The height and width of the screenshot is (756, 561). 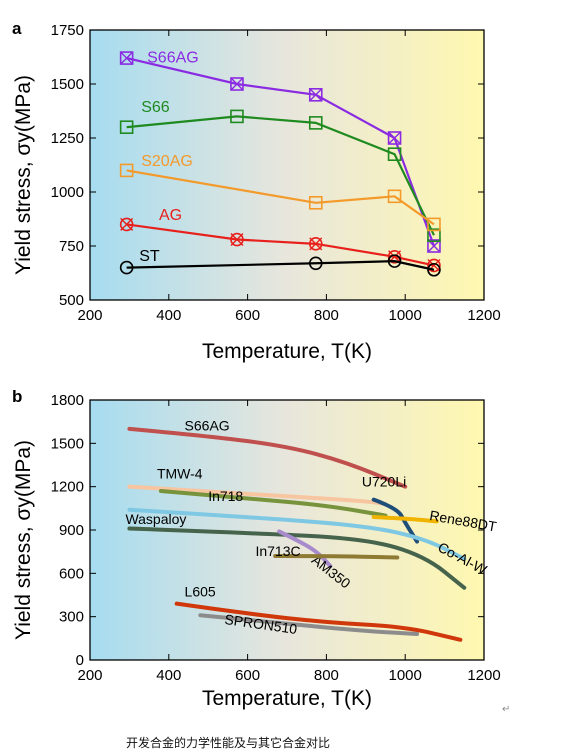 What do you see at coordinates (71, 530) in the screenshot?
I see `y-tick-label: 900` at bounding box center [71, 530].